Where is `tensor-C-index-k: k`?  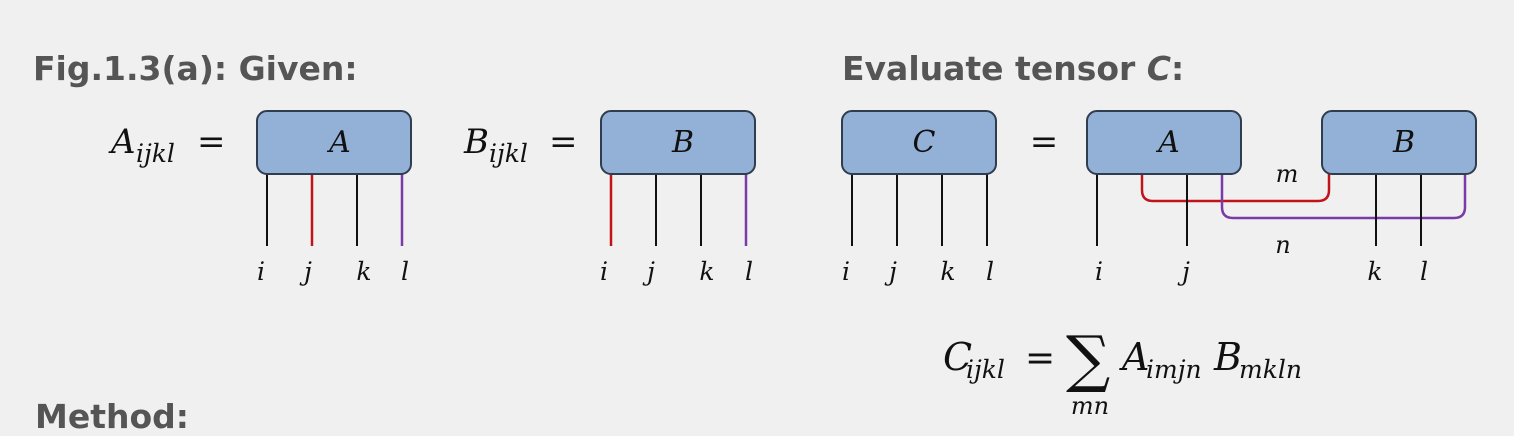 tensor-C-index-k: k is located at coordinates (947, 271).